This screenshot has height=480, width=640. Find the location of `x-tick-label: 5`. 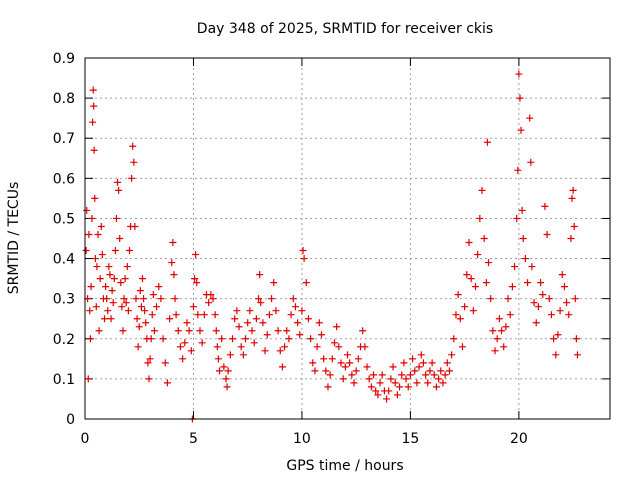

x-tick-label: 5 is located at coordinates (193, 439).